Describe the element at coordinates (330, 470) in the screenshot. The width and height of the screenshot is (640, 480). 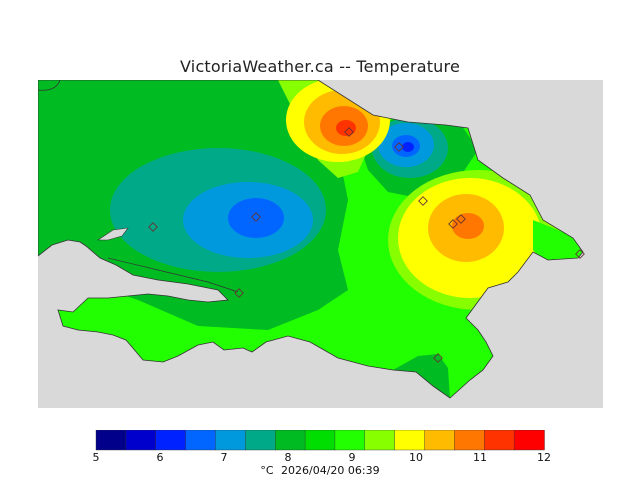
I see `timestamp: 2026/04/20 06:39` at that location.